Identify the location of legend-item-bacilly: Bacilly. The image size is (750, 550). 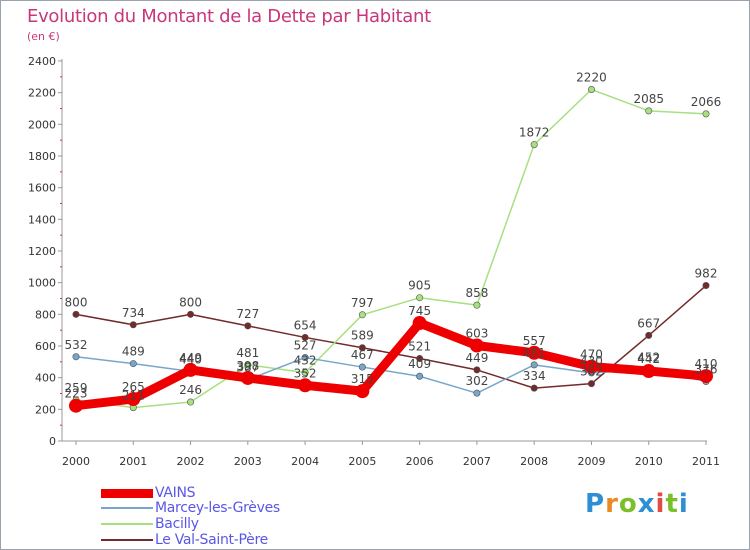
(150, 524).